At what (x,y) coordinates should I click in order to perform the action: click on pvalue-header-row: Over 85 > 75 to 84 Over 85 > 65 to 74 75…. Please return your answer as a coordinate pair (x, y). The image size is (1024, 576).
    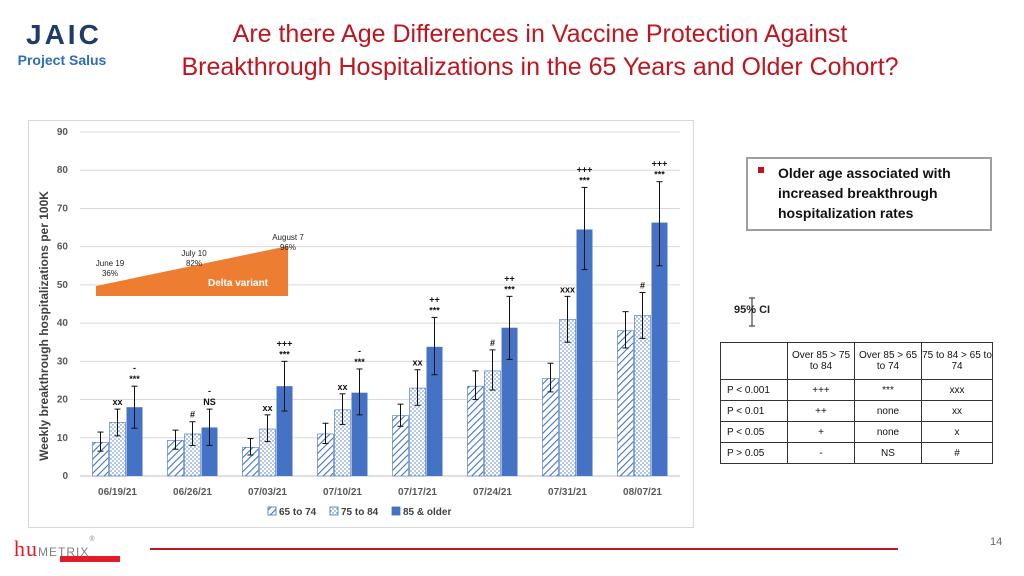
    Looking at the image, I should click on (856, 361).